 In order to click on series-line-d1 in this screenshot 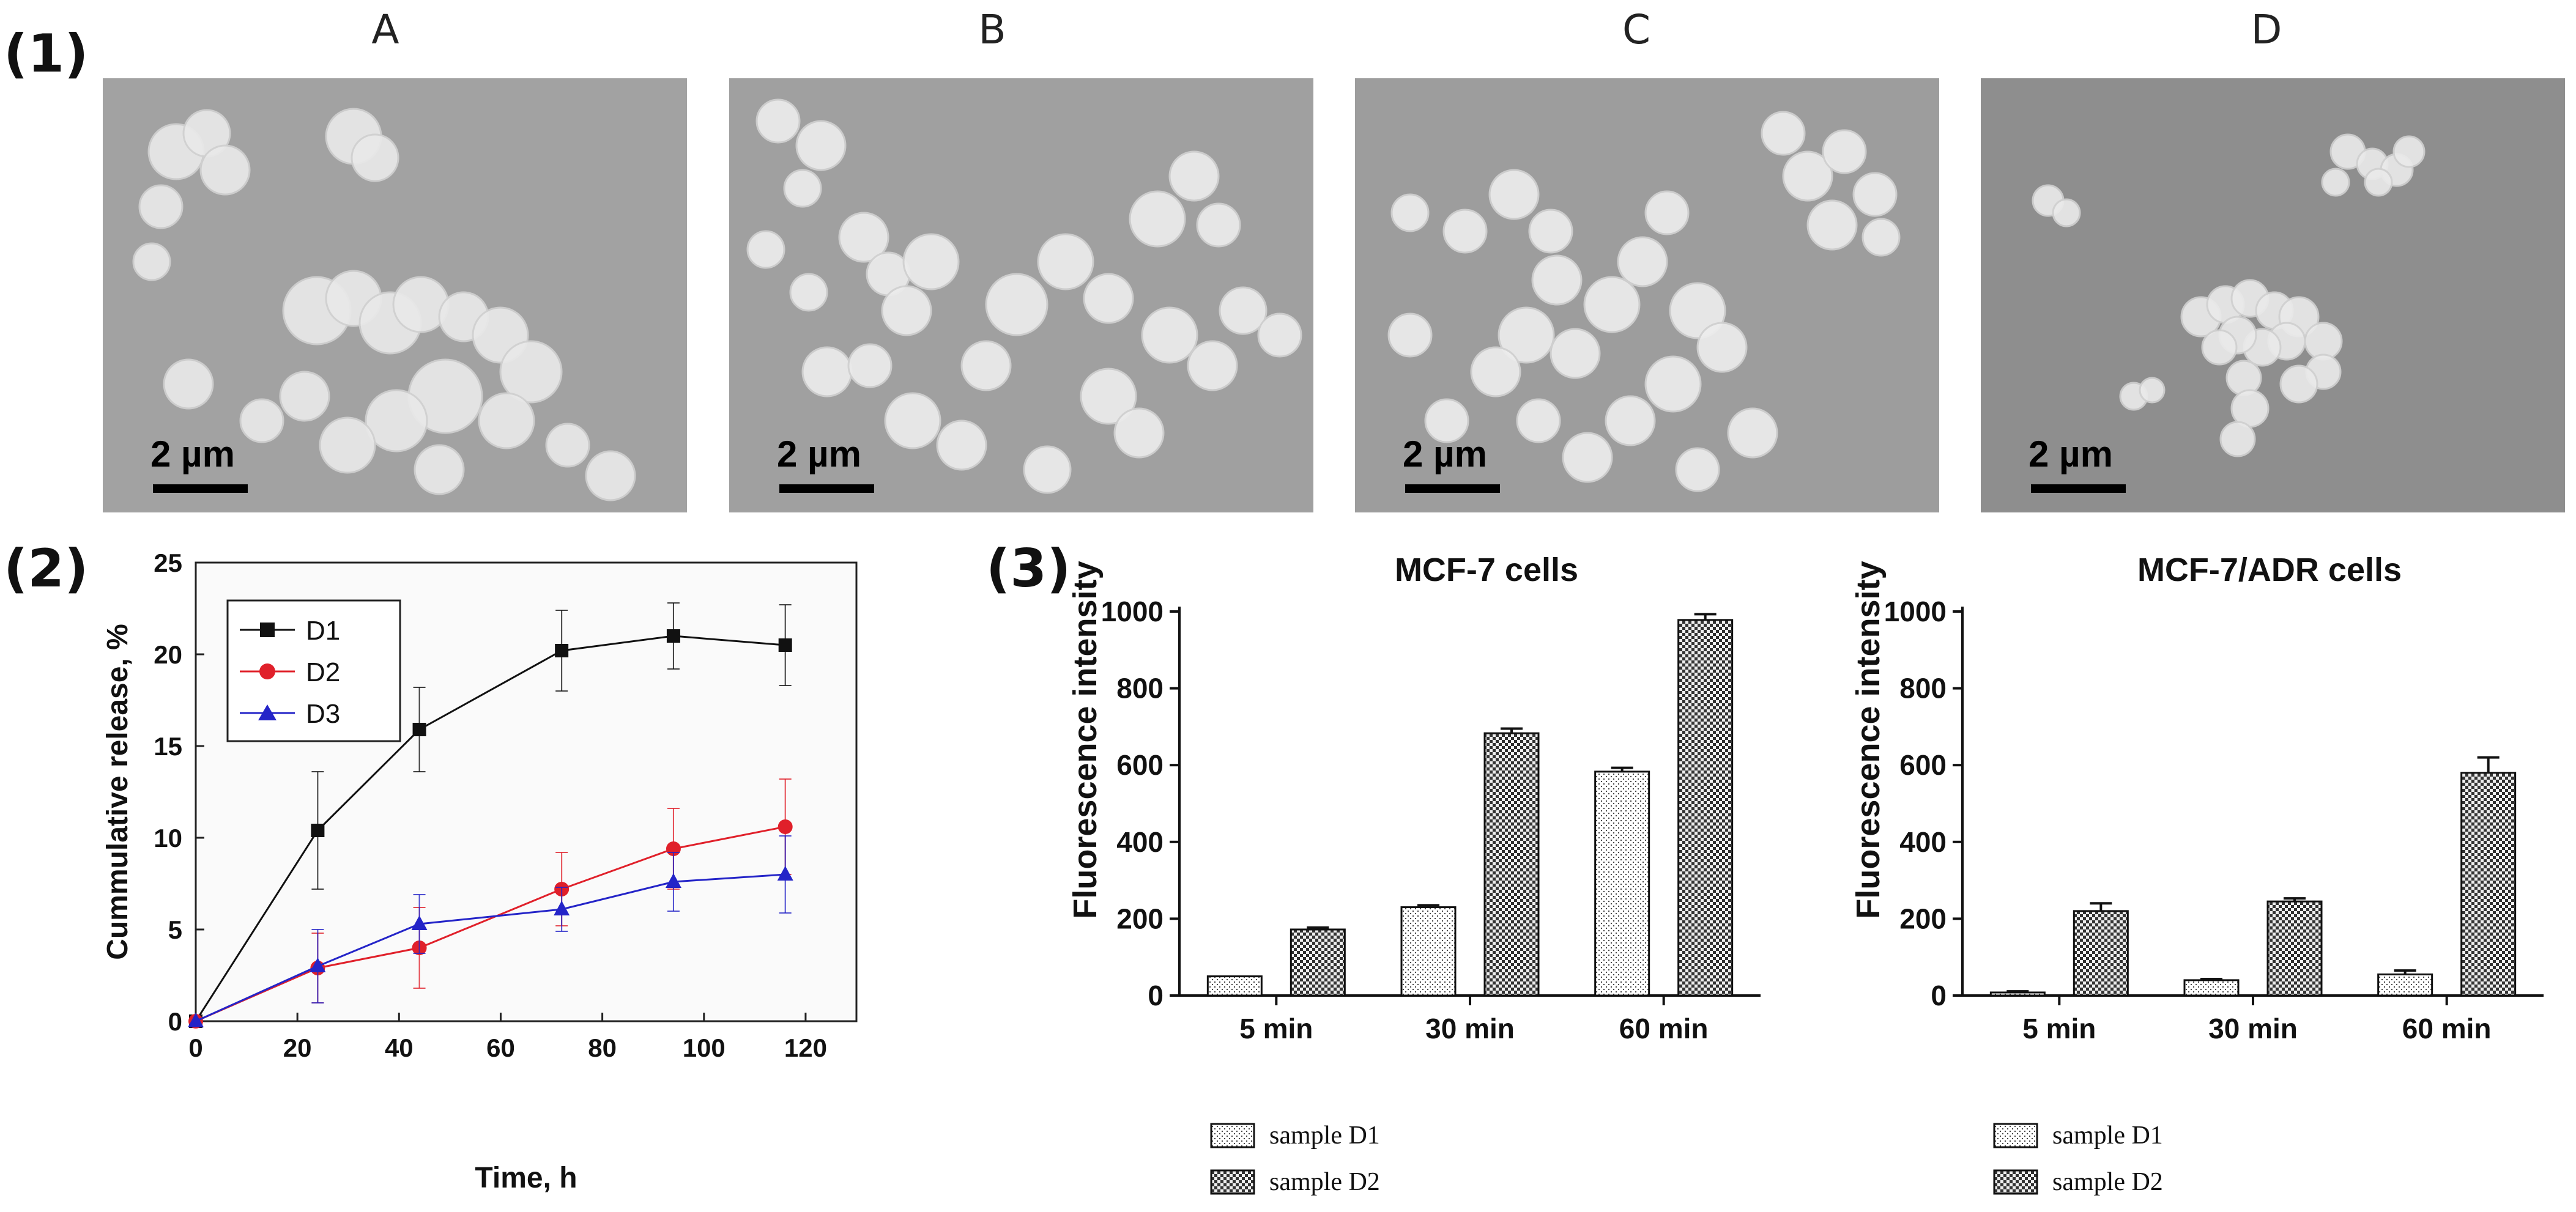, I will do `click(490, 828)`.